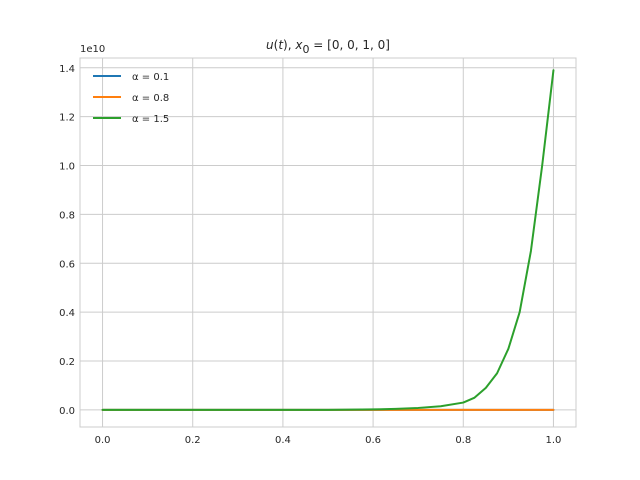 The image size is (640, 480). What do you see at coordinates (131, 98) in the screenshot?
I see `legend: α = 0.1 α = 0.8 α = 1.5` at bounding box center [131, 98].